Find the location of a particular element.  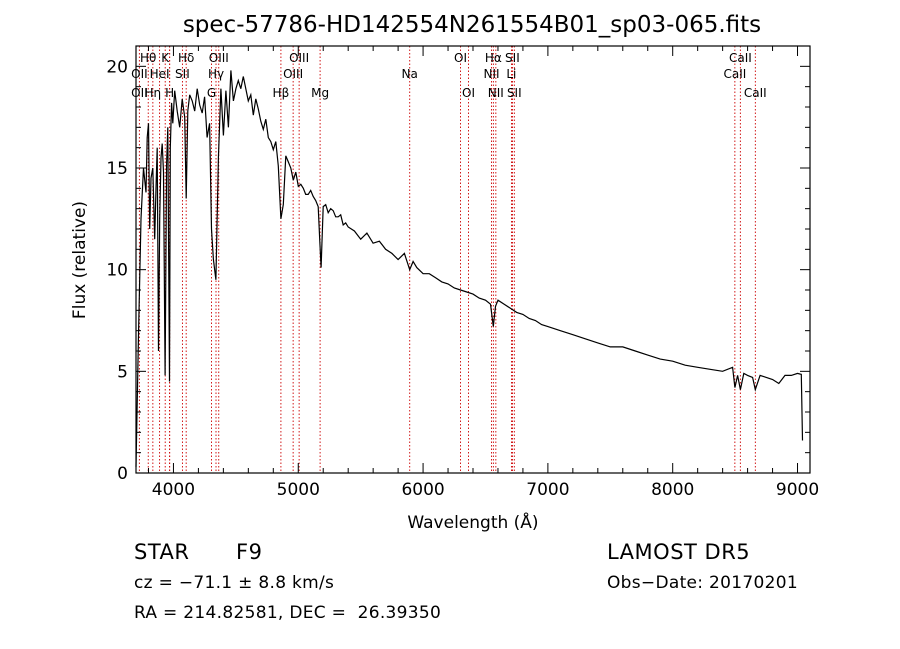

line-label-10: Hγ is located at coordinates (216, 74).